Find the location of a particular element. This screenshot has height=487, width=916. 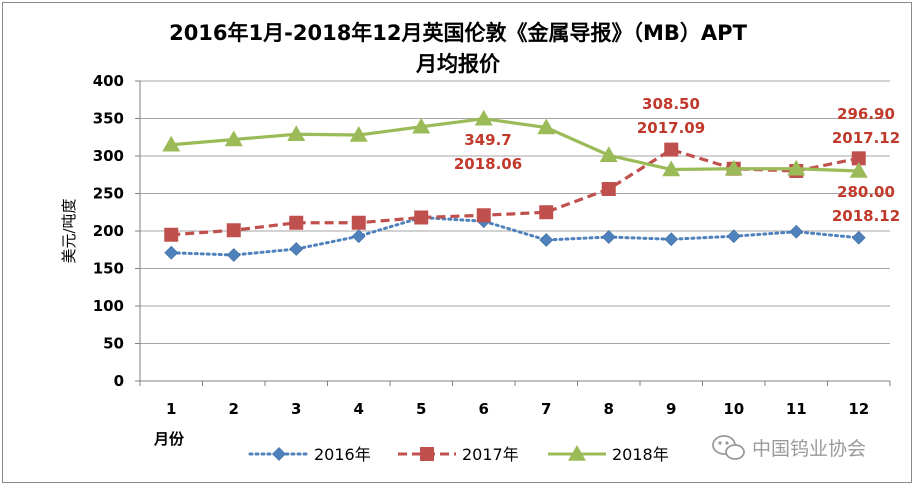

chart-title-line1: 2016年1月-2018年12月英国伦敦《金属导报》（MB）APT is located at coordinates (458, 33).